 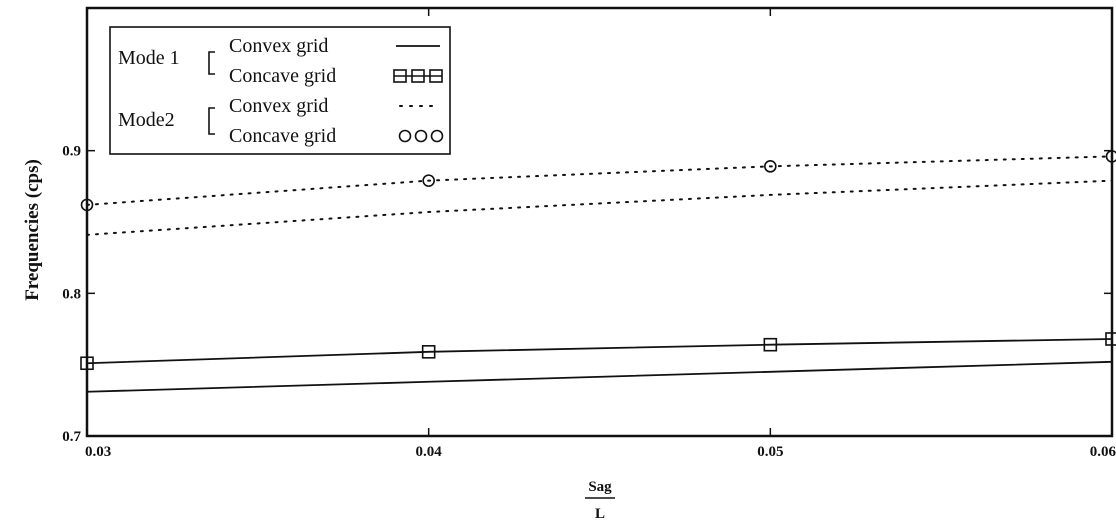 I want to click on legend-box, so click(x=280, y=90).